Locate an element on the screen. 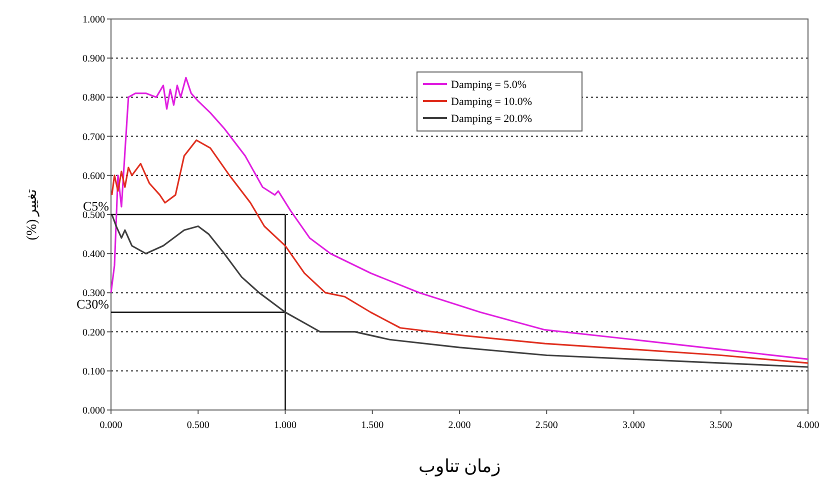 The width and height of the screenshot is (839, 493). x-tick-label: 0.500 is located at coordinates (198, 425).